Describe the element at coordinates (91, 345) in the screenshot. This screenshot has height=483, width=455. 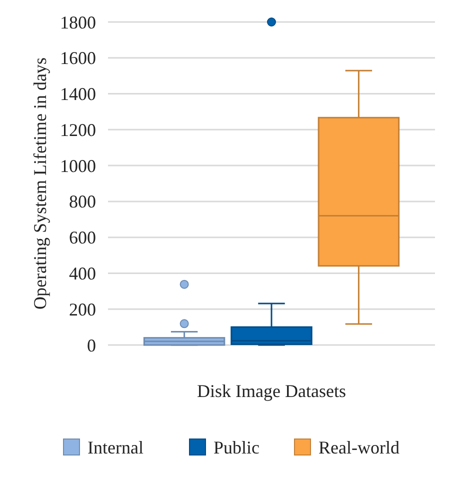
I see `y-tick-label: 0` at that location.